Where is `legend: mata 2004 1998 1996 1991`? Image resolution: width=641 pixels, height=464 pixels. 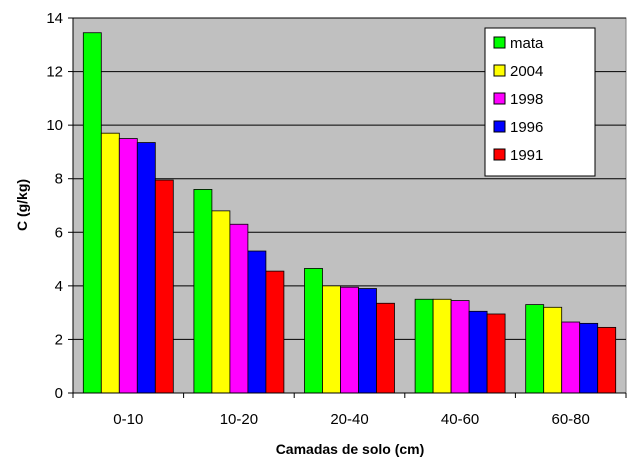
legend: mata 2004 1998 1996 1991 is located at coordinates (540, 102).